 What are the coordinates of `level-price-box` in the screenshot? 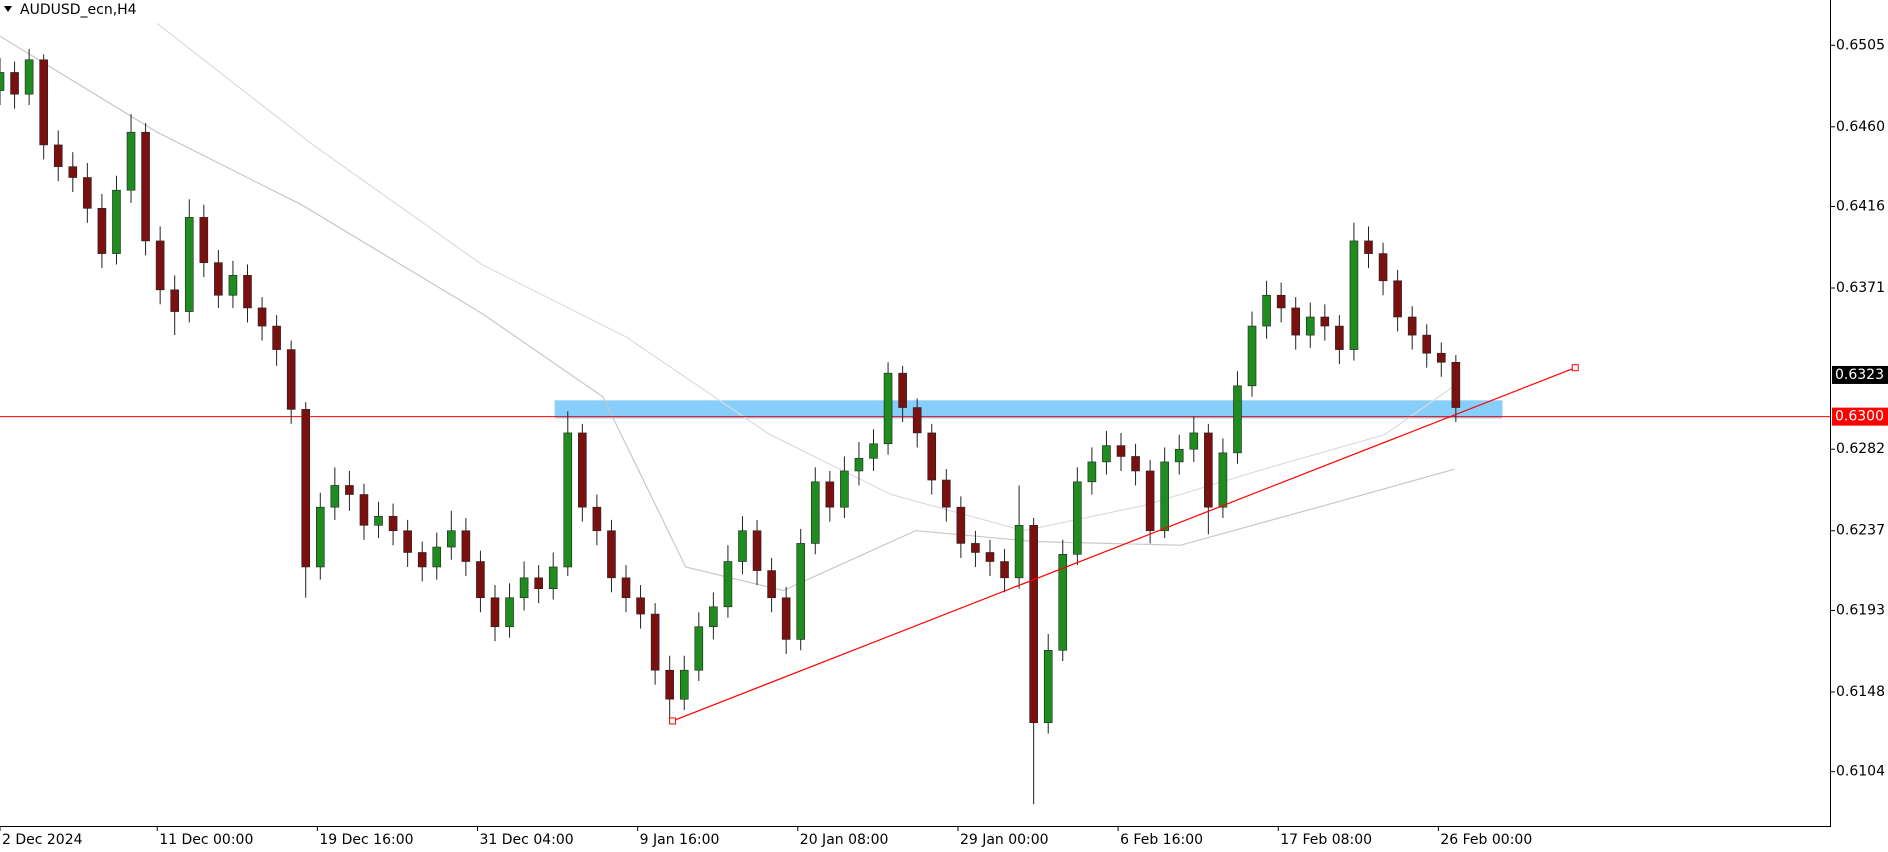 It's located at (1860, 416).